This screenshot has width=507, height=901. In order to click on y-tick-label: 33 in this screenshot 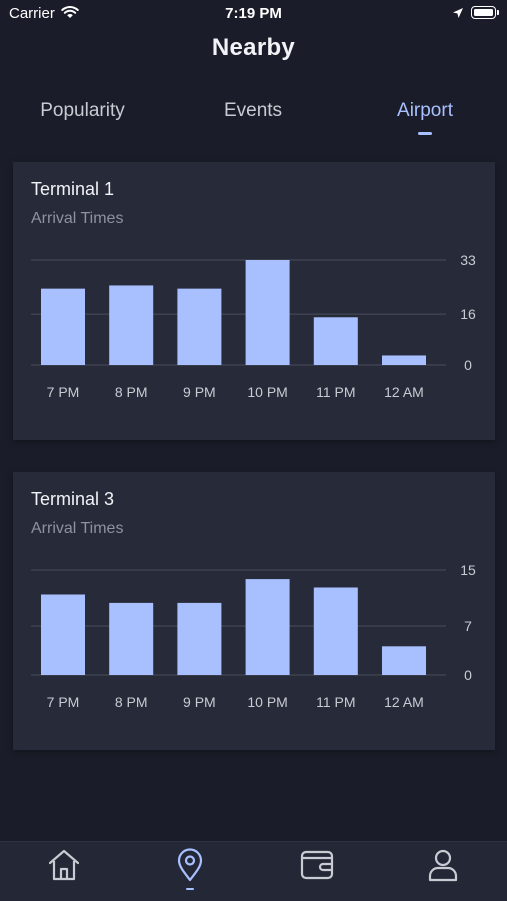, I will do `click(468, 260)`.